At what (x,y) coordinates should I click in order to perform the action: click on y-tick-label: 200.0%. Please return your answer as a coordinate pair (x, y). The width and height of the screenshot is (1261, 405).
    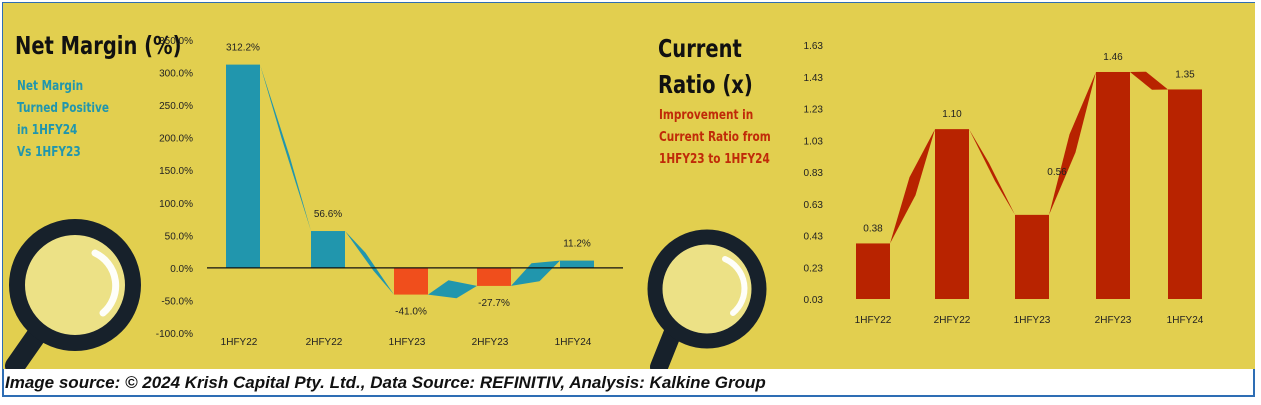
    Looking at the image, I should click on (176, 139).